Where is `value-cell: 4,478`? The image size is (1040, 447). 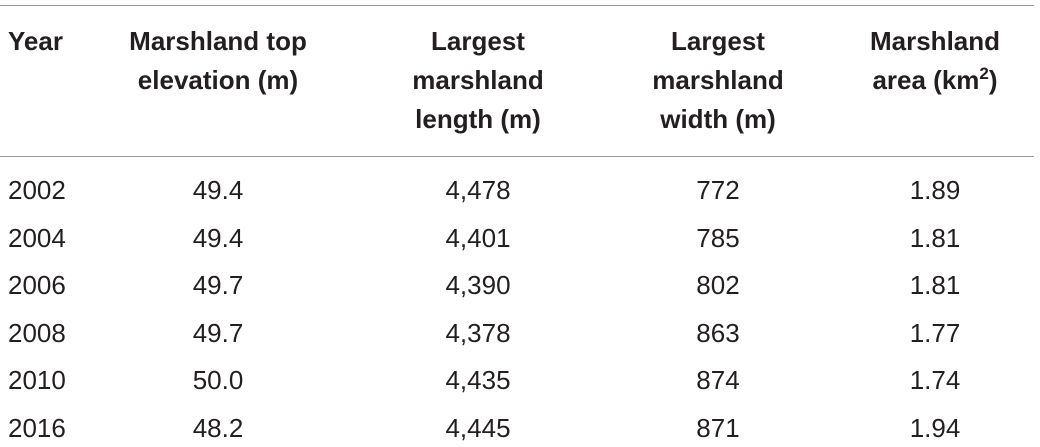
value-cell: 4,478 is located at coordinates (478, 190).